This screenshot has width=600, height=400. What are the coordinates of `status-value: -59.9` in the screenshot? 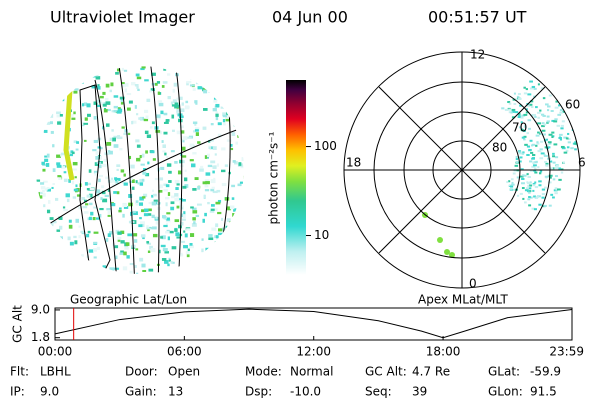 It's located at (545, 372).